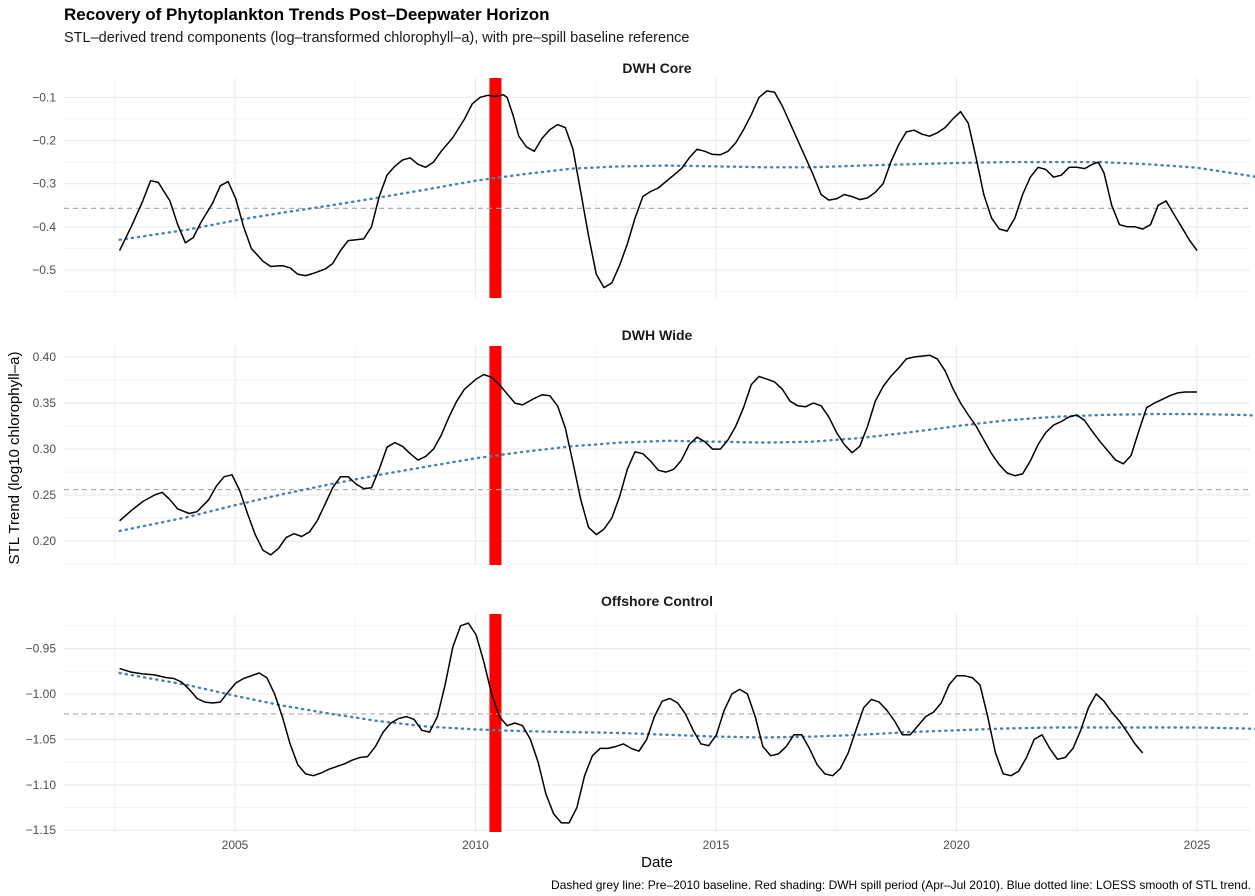  What do you see at coordinates (45, 495) in the screenshot?
I see `y-tick-label: 0.25` at bounding box center [45, 495].